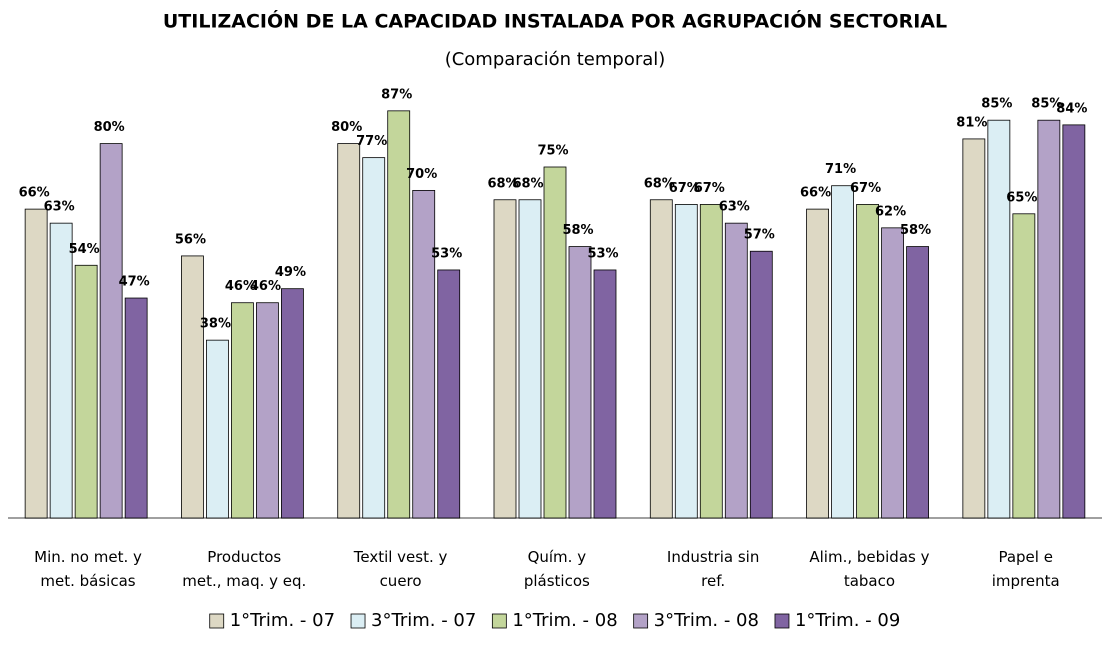  Describe the element at coordinates (290, 272) in the screenshot. I see `value-label: 49%` at that location.